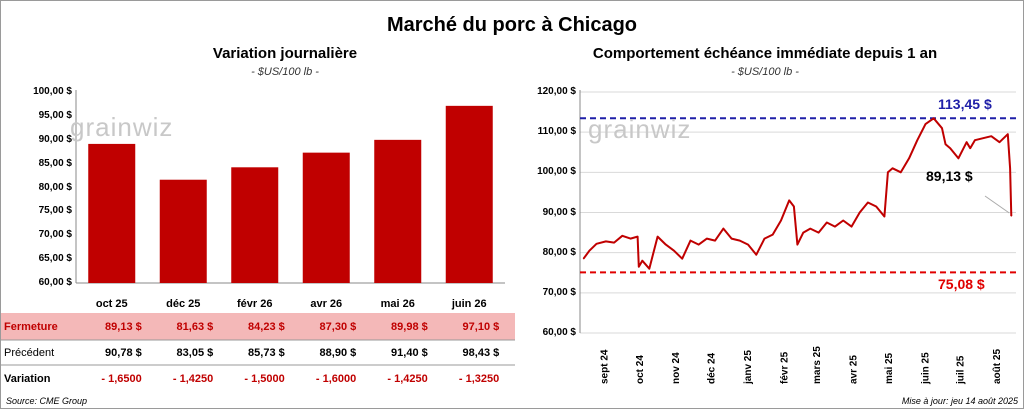 The width and height of the screenshot is (1024, 409). What do you see at coordinates (266, 327) in the screenshot?
I see `fermeture-value: 84,23 $` at bounding box center [266, 327].